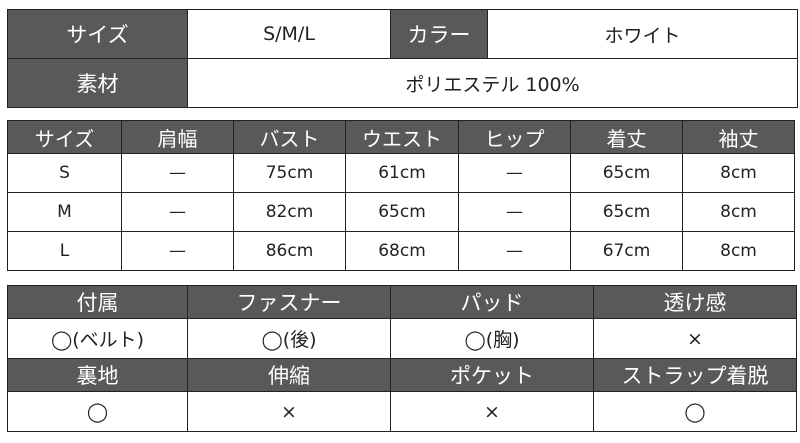  What do you see at coordinates (439, 34) in the screenshot?
I see `color-label: カラー` at bounding box center [439, 34].